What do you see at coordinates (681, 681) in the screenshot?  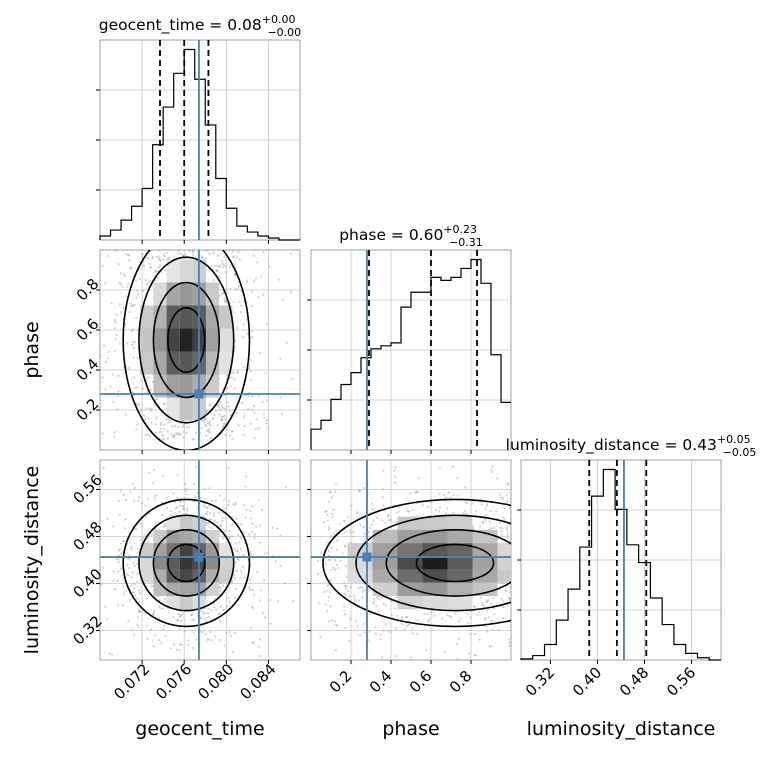 I see `x-tick-label: 0.56` at bounding box center [681, 681].